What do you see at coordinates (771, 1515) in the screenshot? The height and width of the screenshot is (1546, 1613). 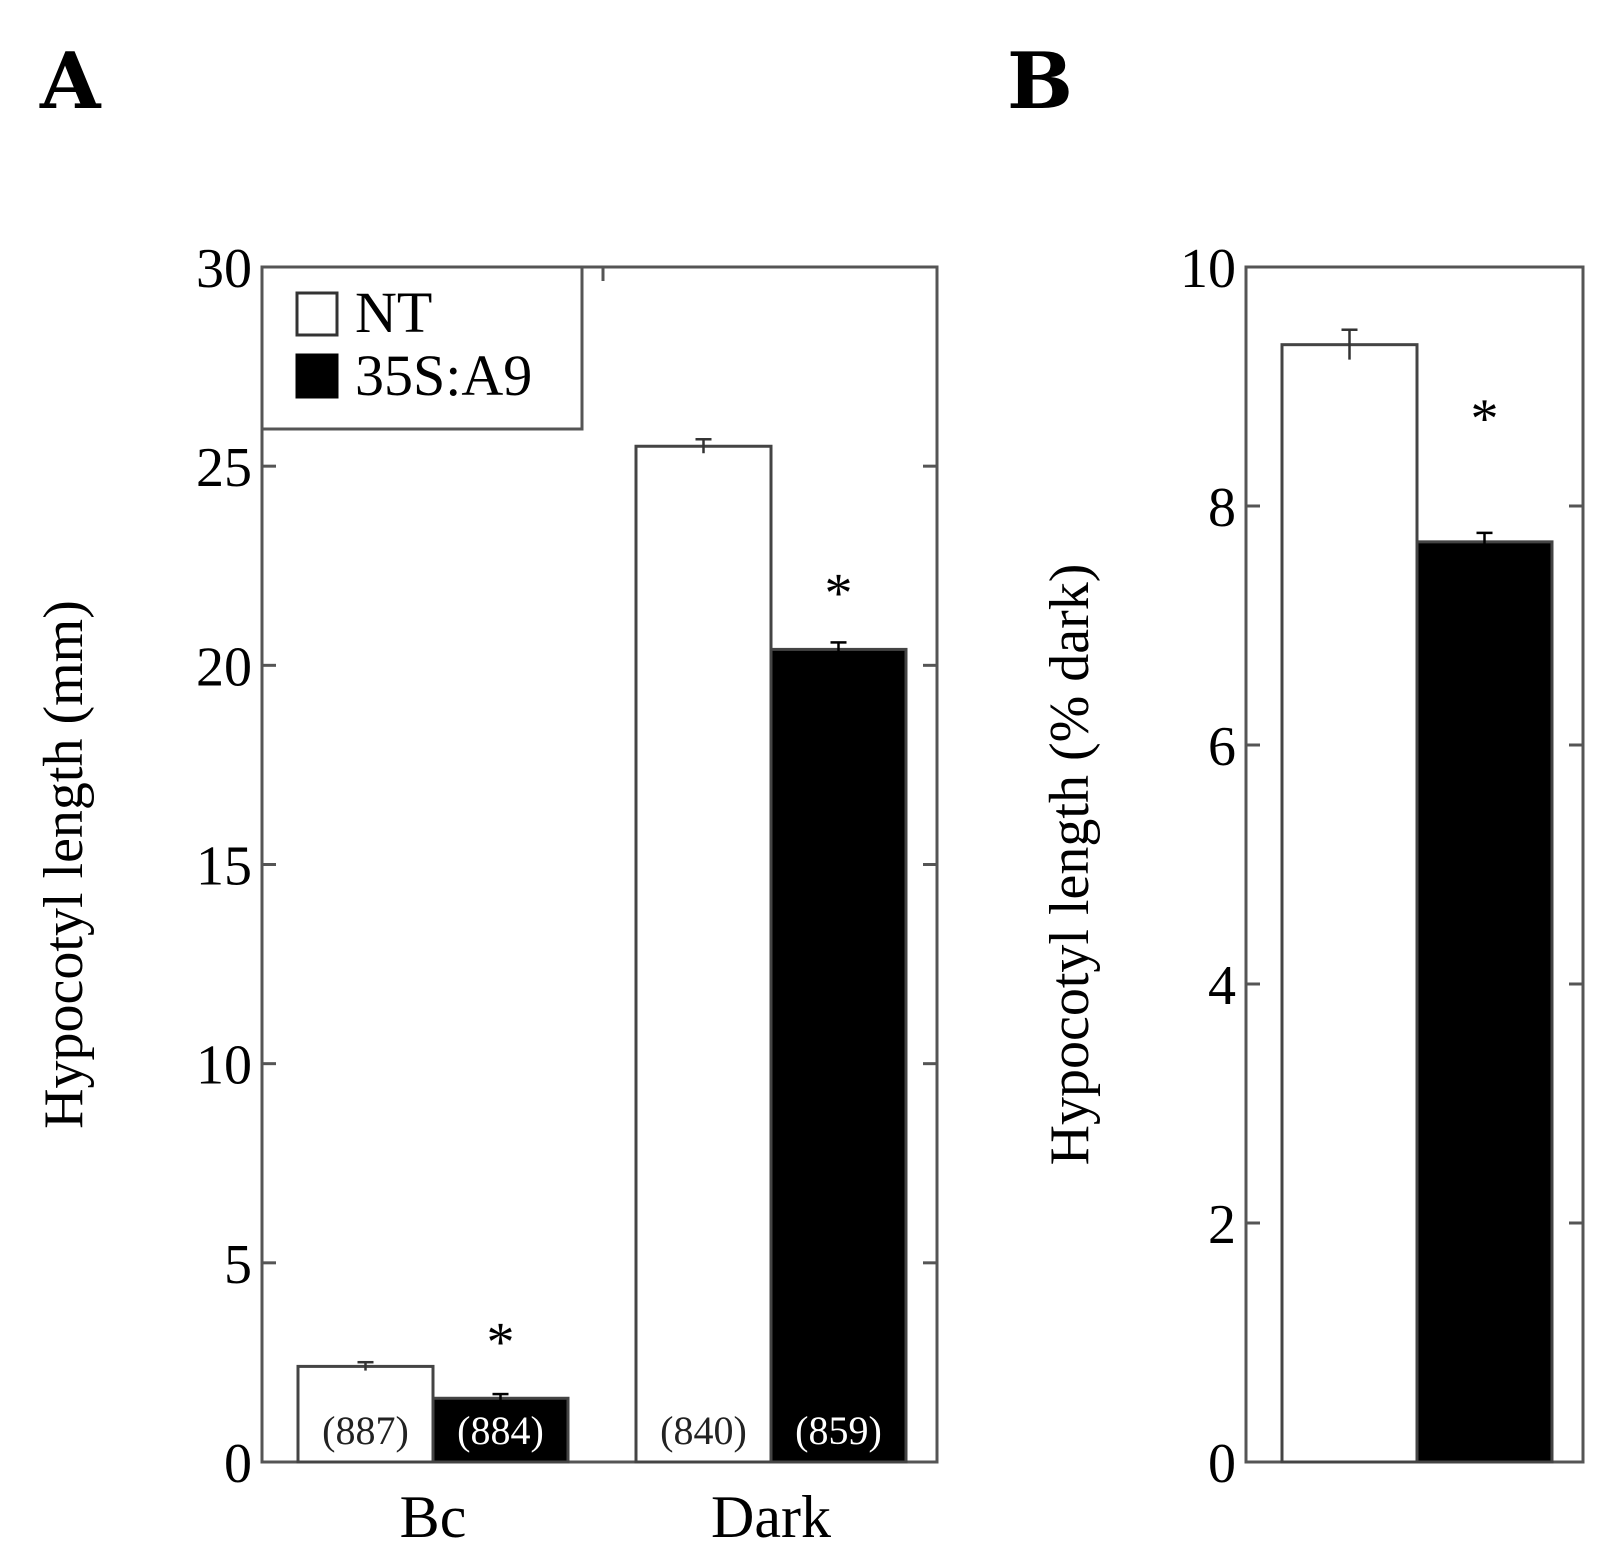 I see `a-category-label: Dark` at bounding box center [771, 1515].